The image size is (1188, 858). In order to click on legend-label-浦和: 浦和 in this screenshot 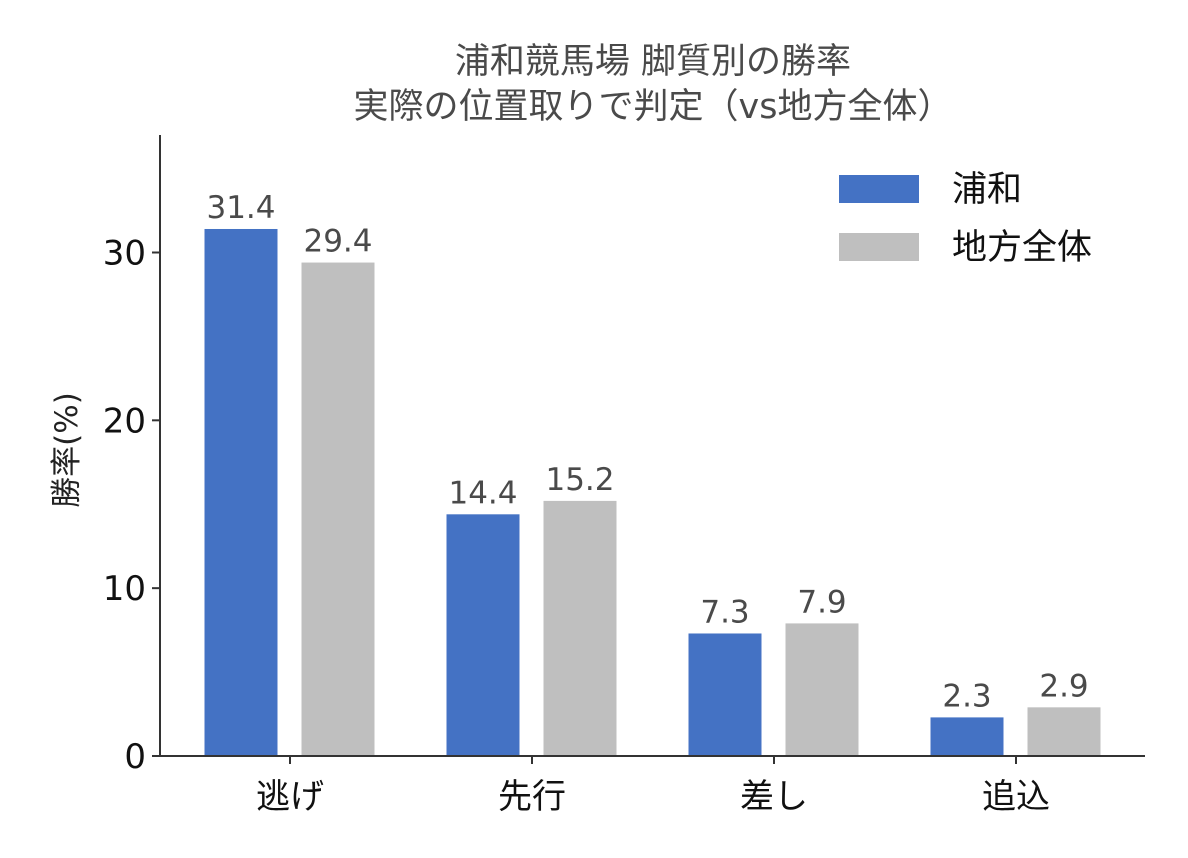, I will do `click(987, 190)`.